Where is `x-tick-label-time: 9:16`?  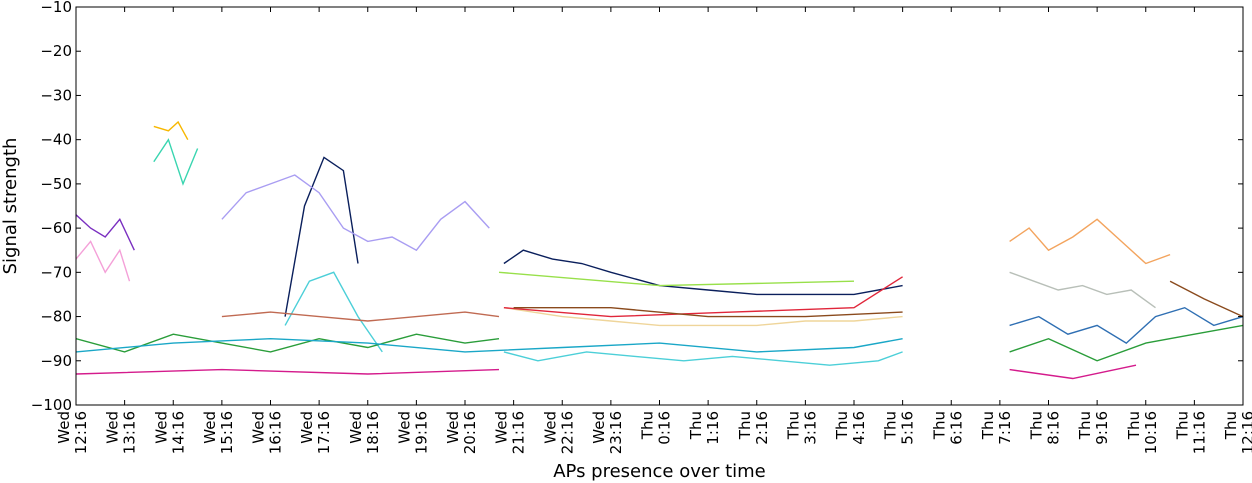 x-tick-label-time: 9:16 is located at coordinates (1102, 428).